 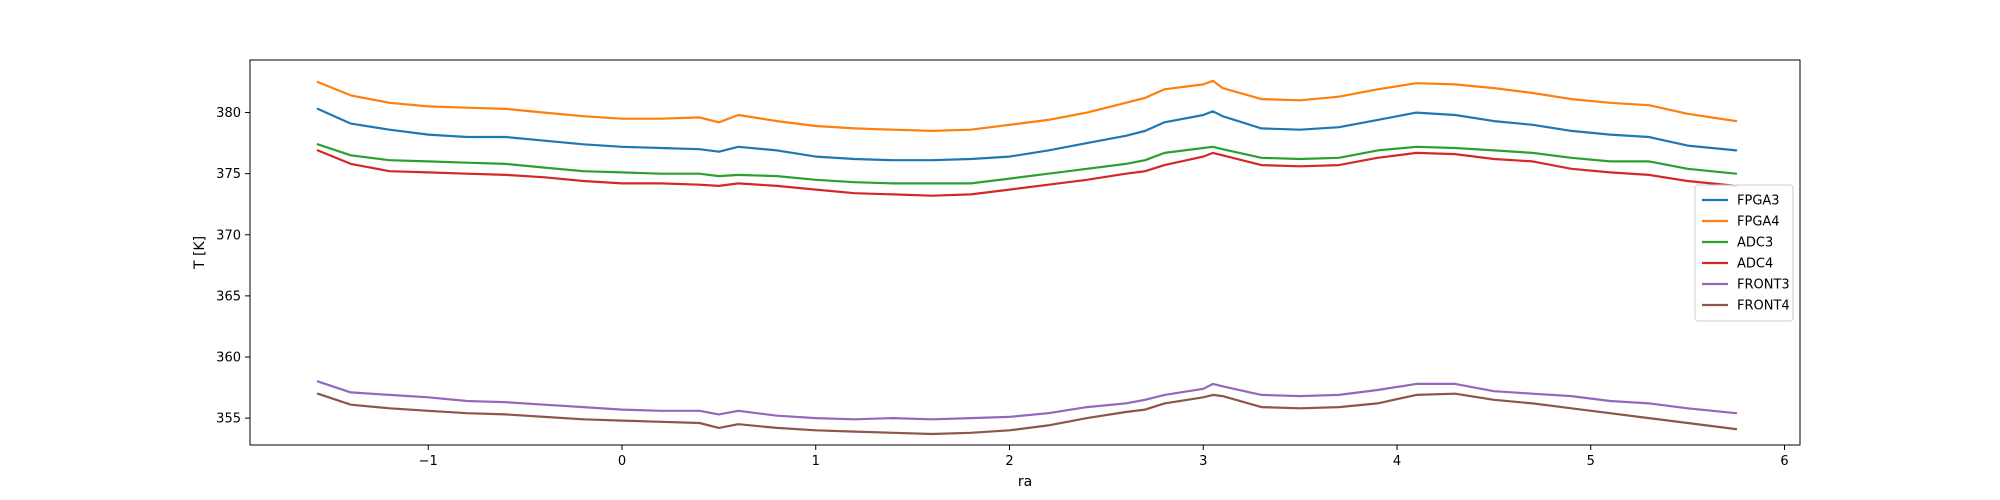 I want to click on y-tick-label: 355, so click(x=228, y=419).